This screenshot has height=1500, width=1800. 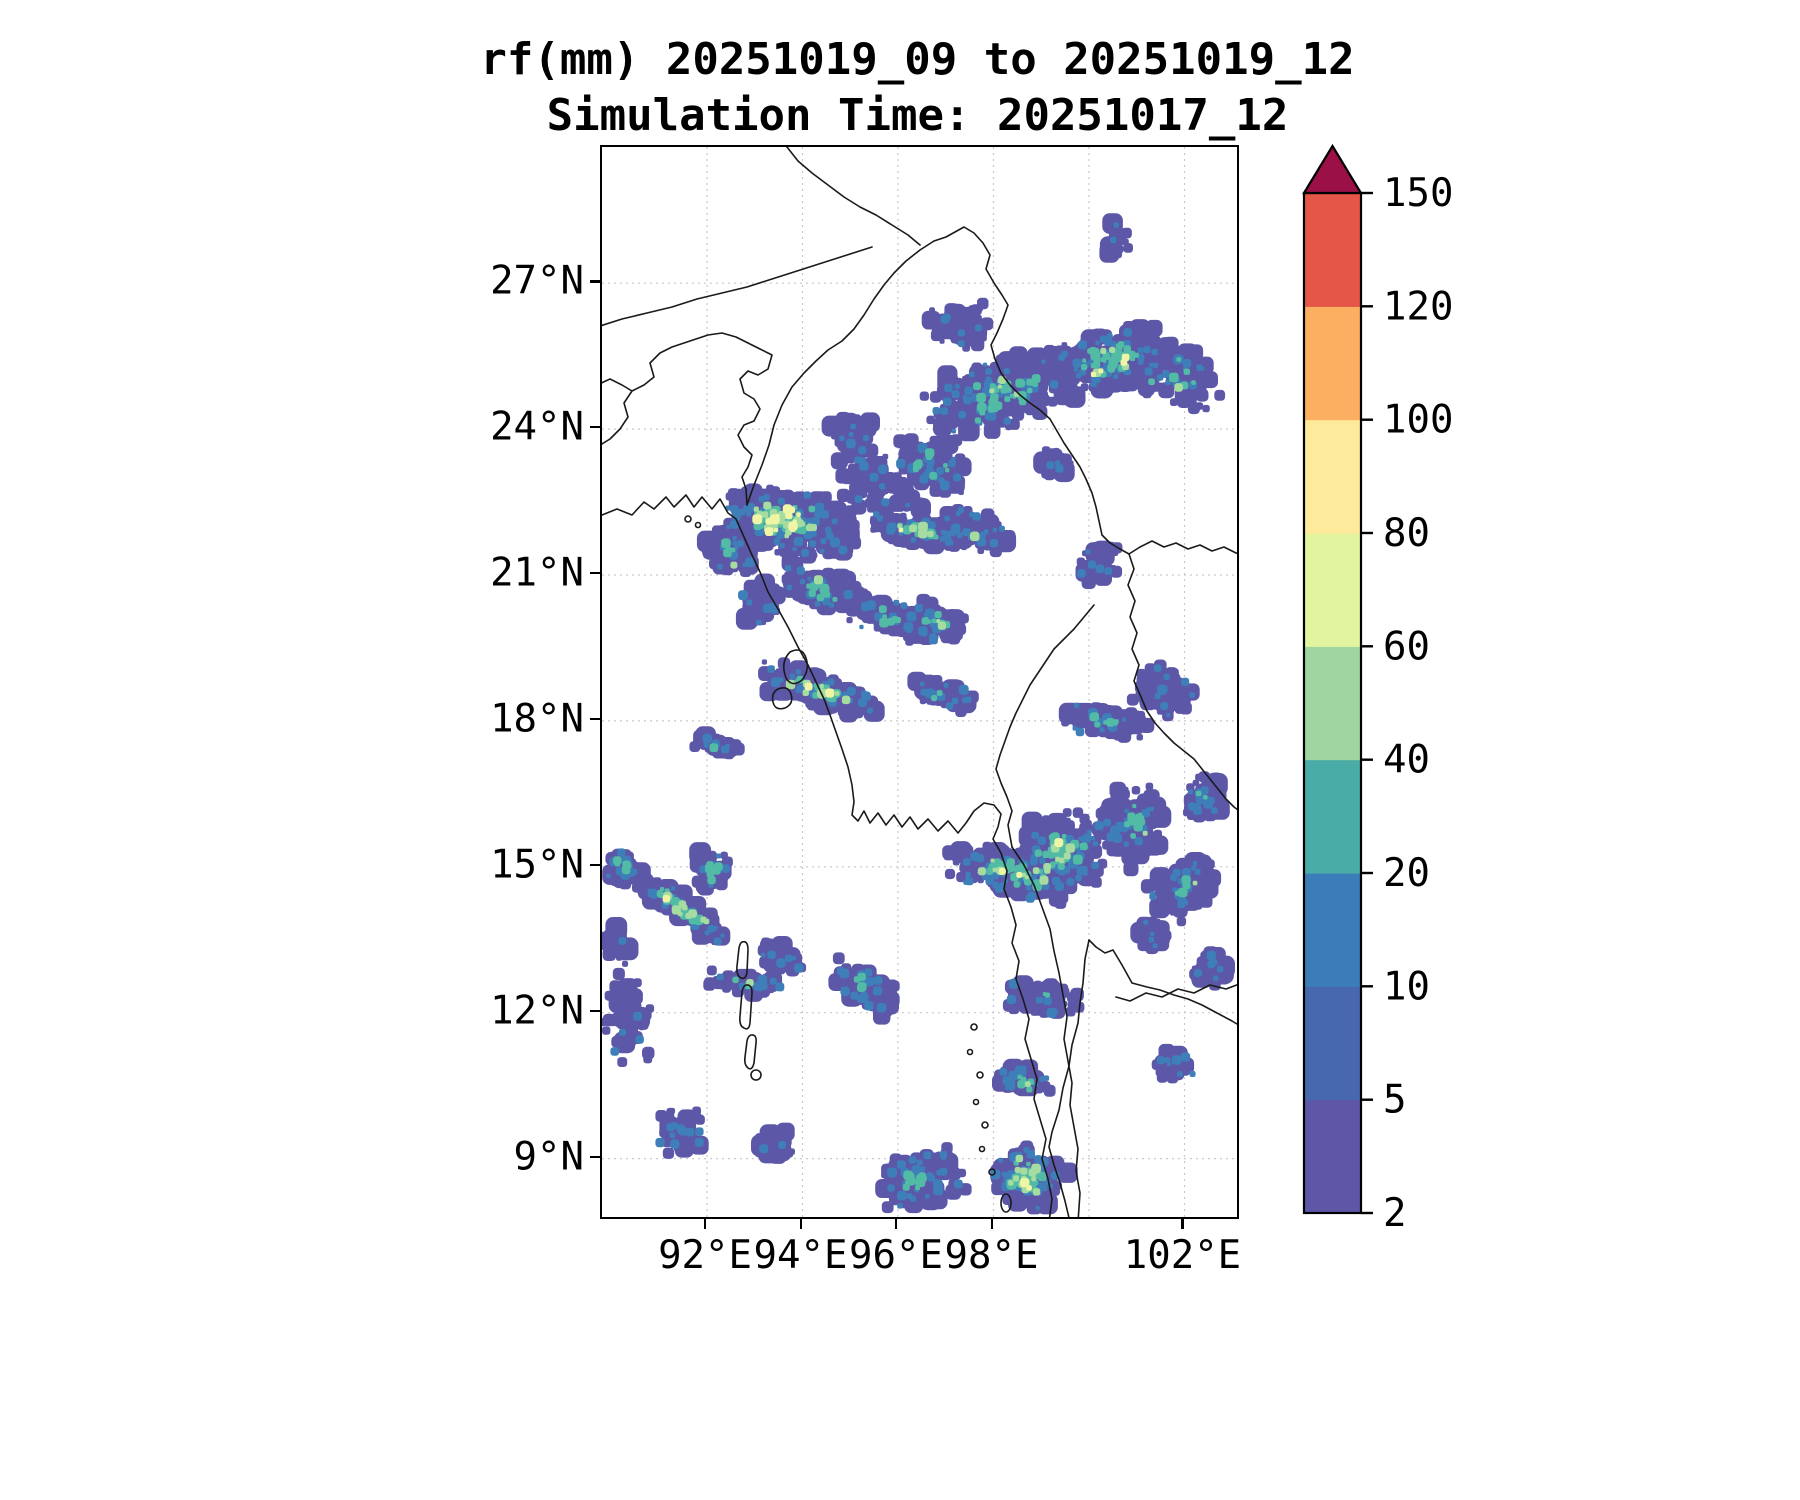 What do you see at coordinates (548, 1157) in the screenshot?
I see `y-tick-label: 9°N` at bounding box center [548, 1157].